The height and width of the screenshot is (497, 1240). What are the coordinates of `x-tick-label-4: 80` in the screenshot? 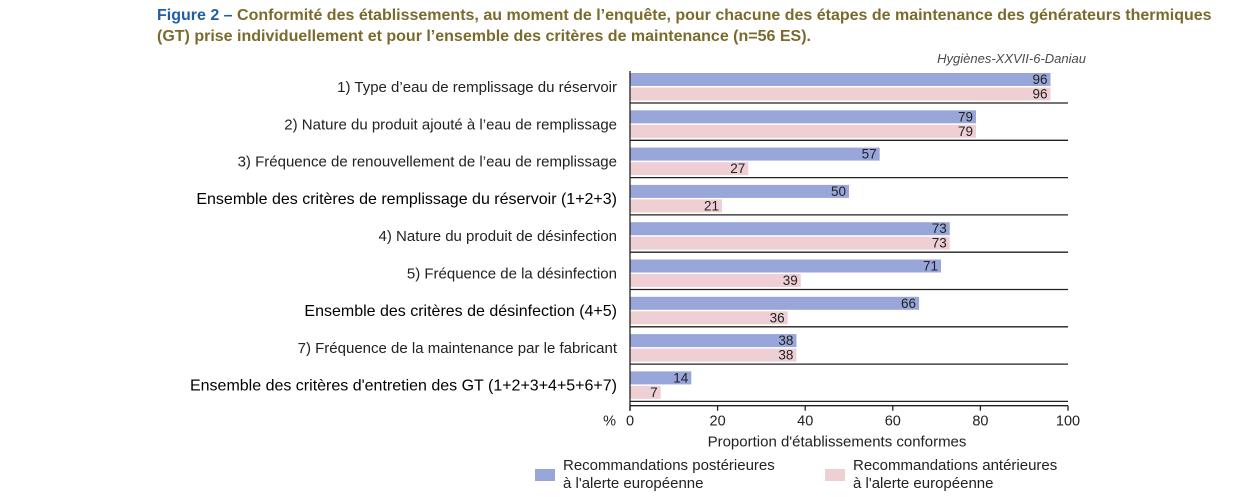 It's located at (980, 422).